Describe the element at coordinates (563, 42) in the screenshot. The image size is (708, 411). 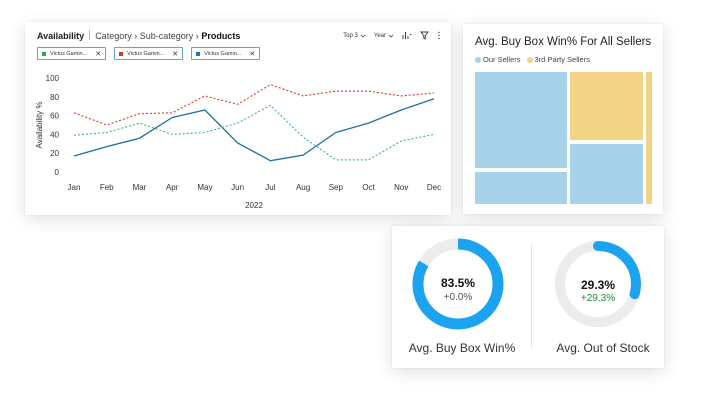
I see `treemap-title: Avg. Buy Box Win% For All Sellers` at that location.